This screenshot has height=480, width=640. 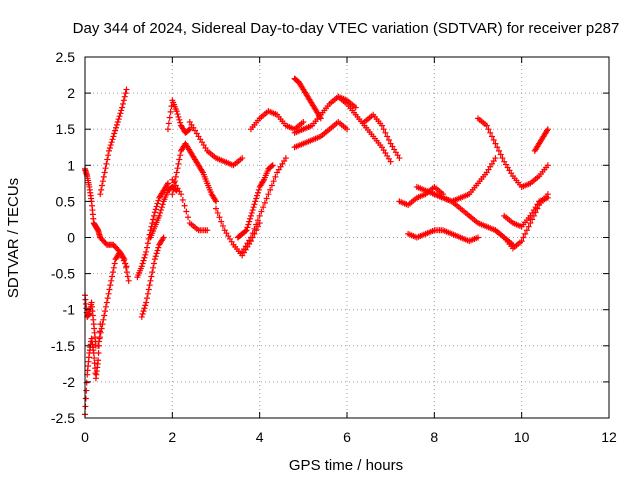 What do you see at coordinates (113, 142) in the screenshot?
I see `series-arc4` at bounding box center [113, 142].